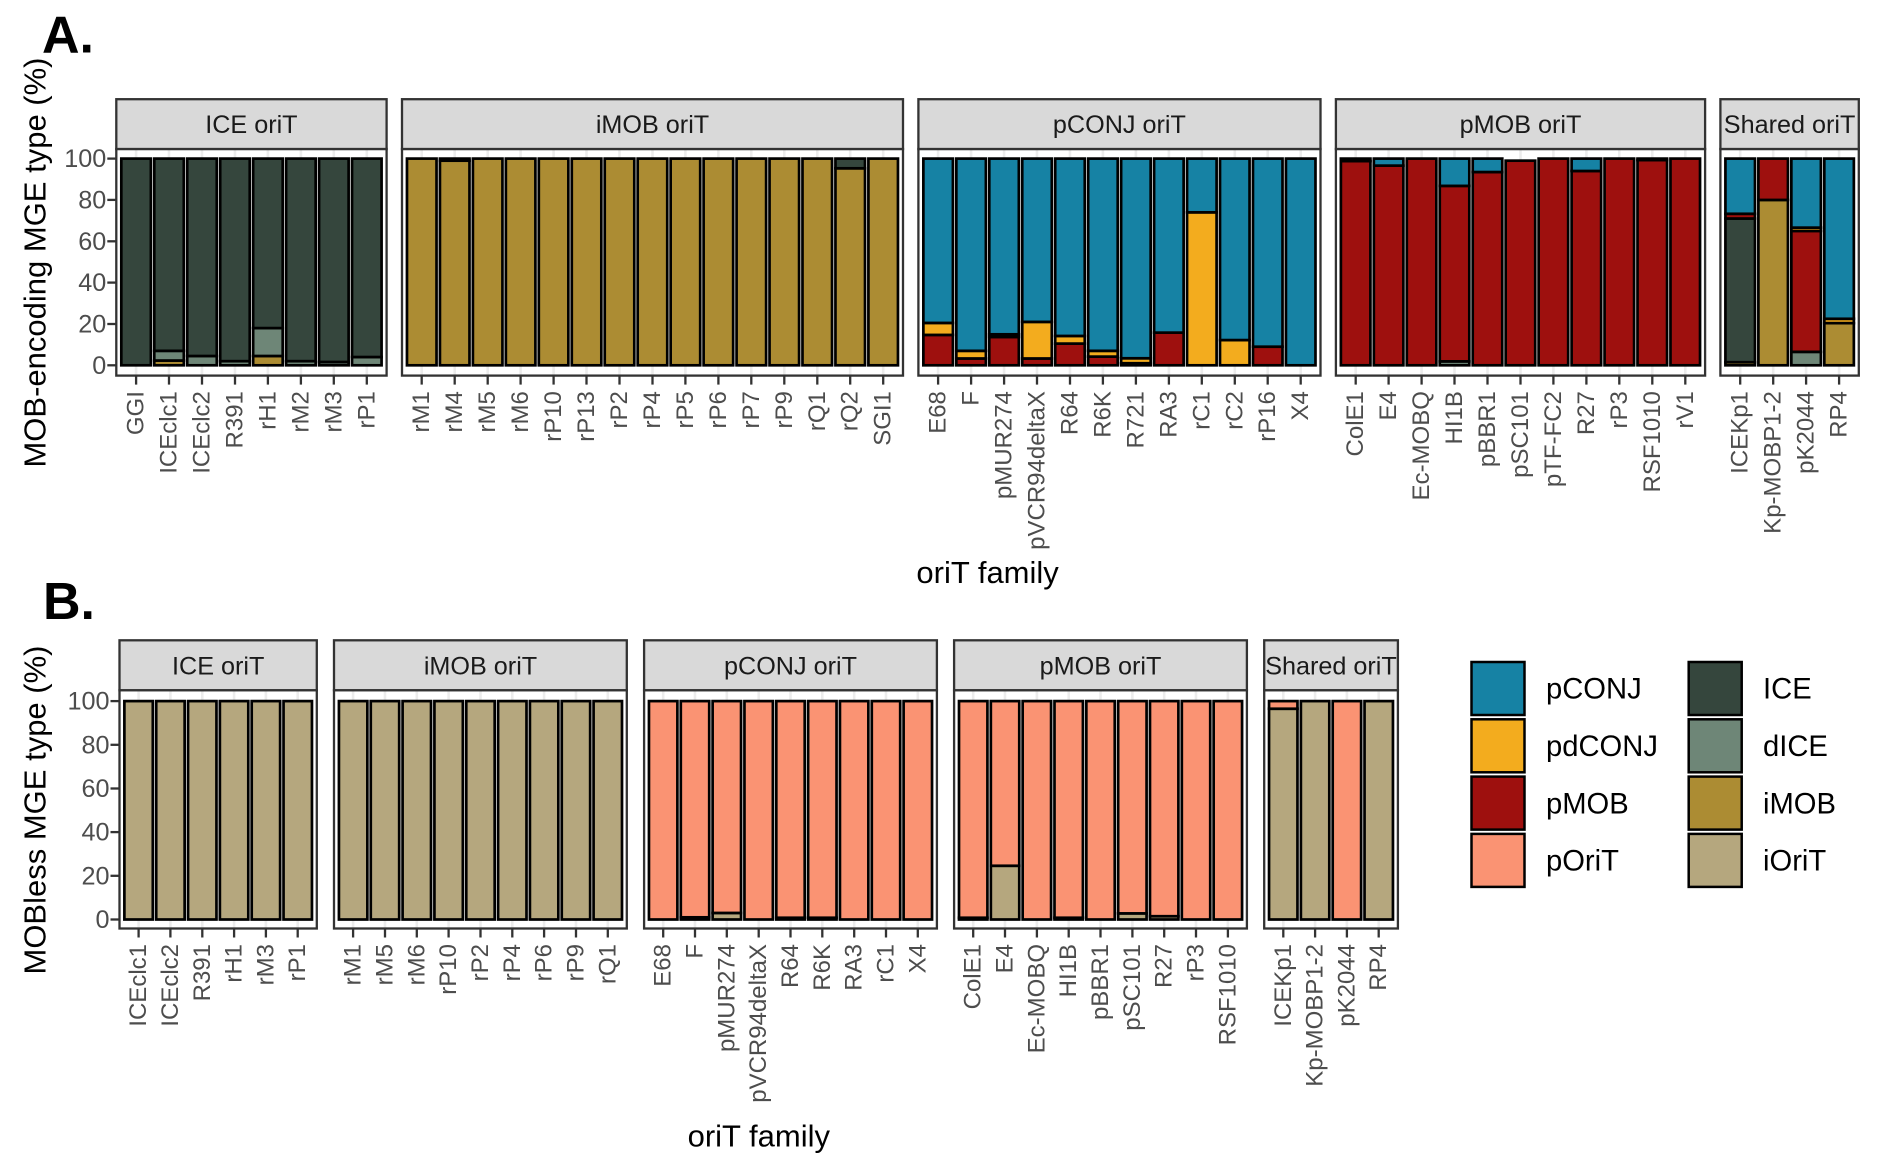 The width and height of the screenshot is (1886, 1168). I want to click on svg-text: GGI, so click(136, 413).